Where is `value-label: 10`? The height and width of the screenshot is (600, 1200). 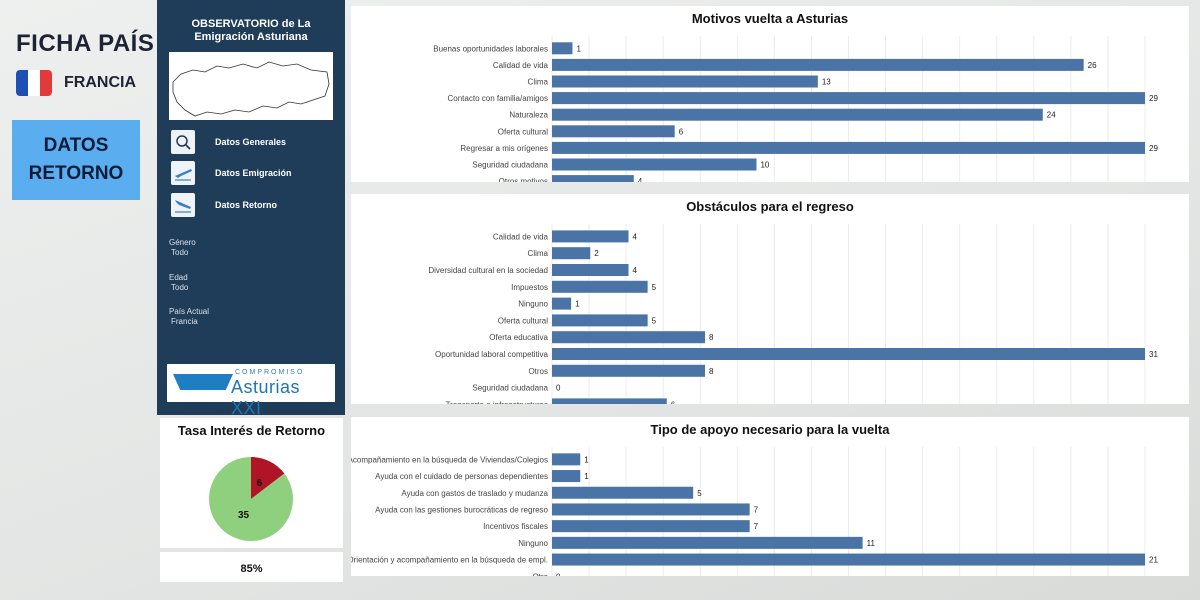
value-label: 10 is located at coordinates (764, 165).